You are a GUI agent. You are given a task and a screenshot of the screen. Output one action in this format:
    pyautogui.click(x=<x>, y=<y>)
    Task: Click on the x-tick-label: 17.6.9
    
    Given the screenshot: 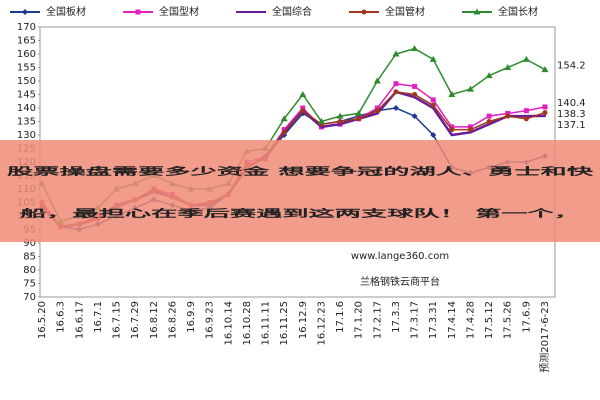 What is the action you would take?
    pyautogui.click(x=526, y=317)
    